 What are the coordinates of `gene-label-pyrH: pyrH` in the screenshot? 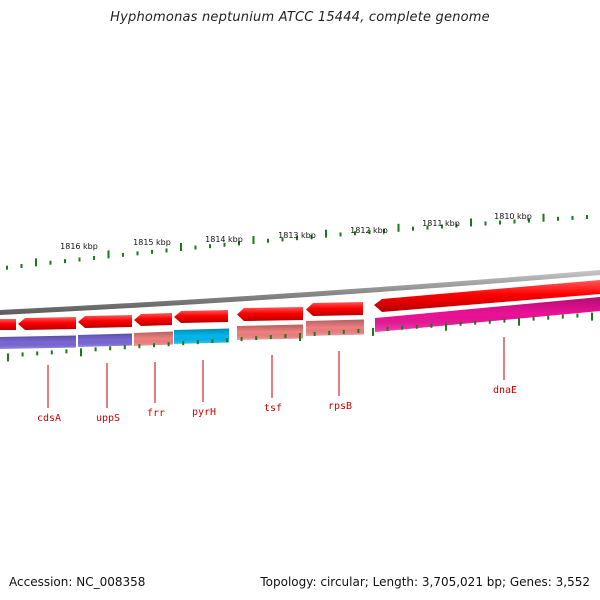 It's located at (204, 412).